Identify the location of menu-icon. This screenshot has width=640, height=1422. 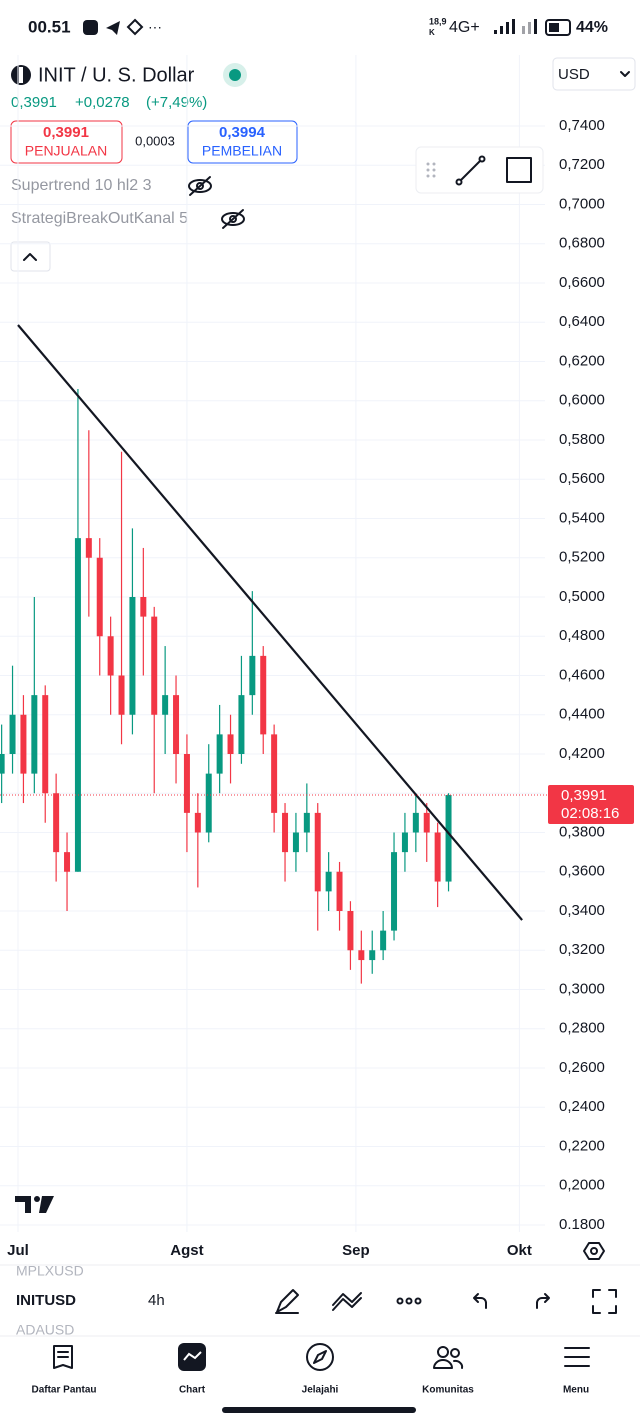
(577, 1357).